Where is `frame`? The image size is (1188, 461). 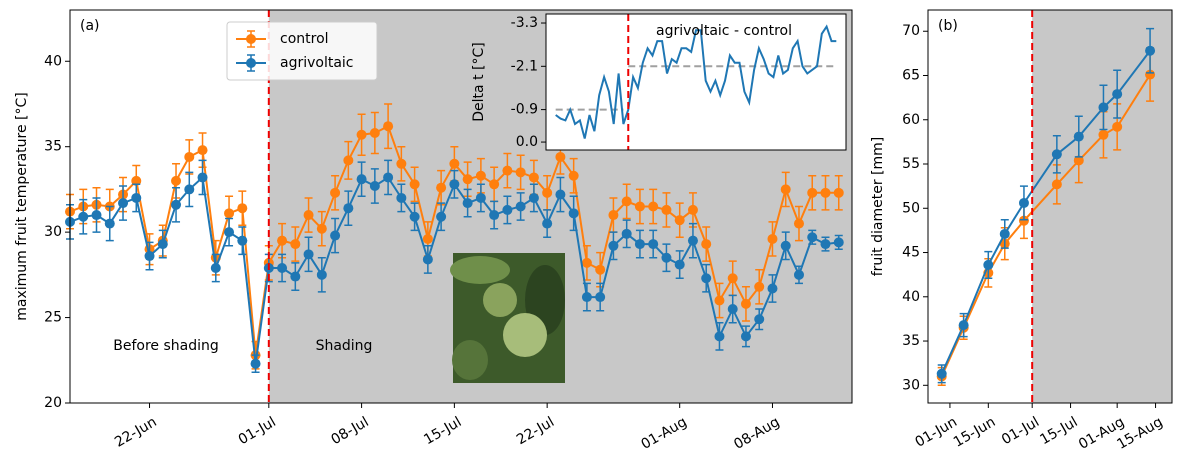
frame is located at coordinates (696, 82).